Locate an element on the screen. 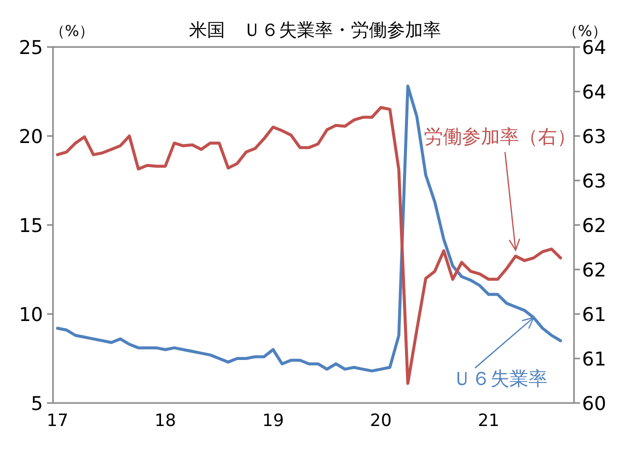 Image resolution: width=630 pixels, height=469 pixels. x-tick-label: 17 is located at coordinates (57, 421).